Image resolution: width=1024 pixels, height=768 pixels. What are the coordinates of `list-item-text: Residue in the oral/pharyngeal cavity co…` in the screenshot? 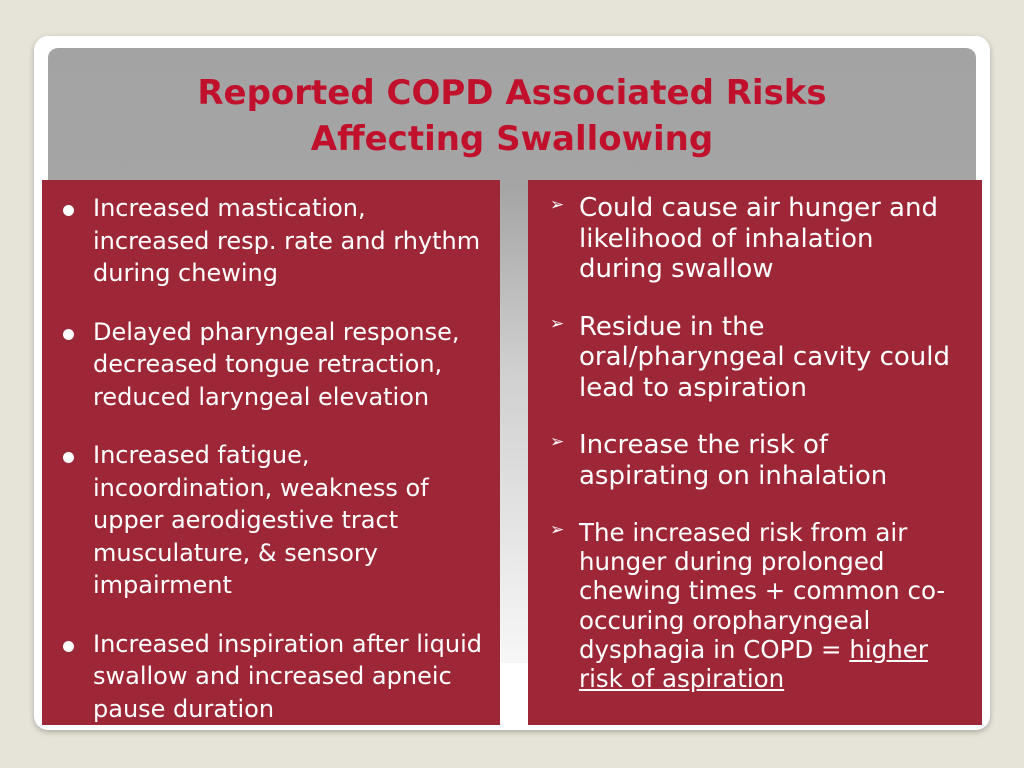 It's located at (764, 357).